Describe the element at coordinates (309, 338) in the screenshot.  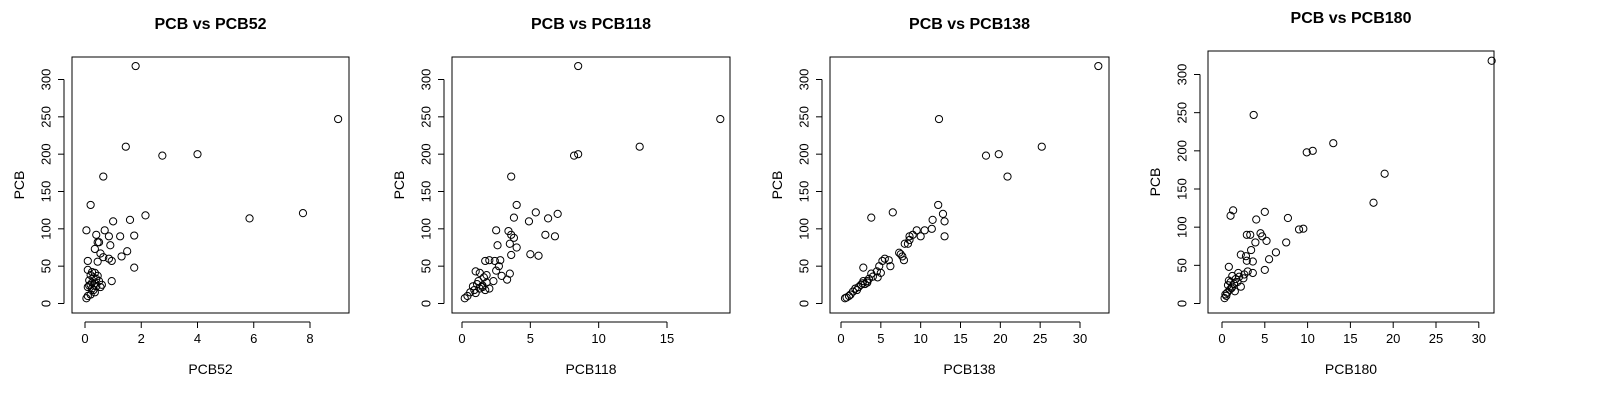
I see `x-tick-label: 8` at that location.